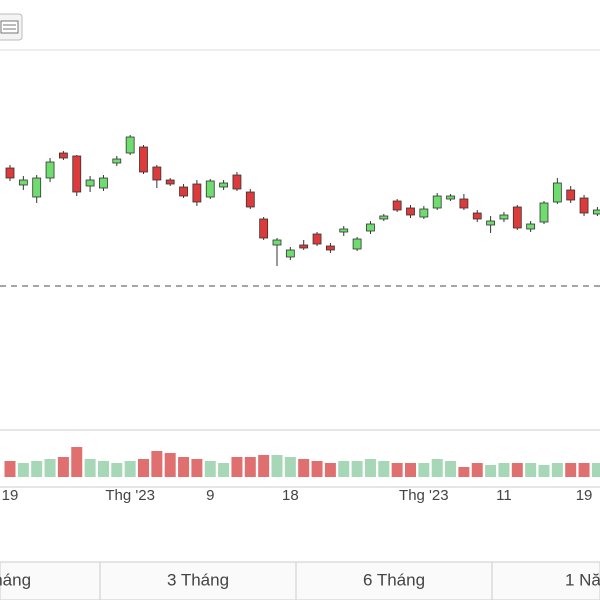 The height and width of the screenshot is (600, 600). What do you see at coordinates (15, 579) in the screenshot?
I see `range-tab: 1 Tháng` at bounding box center [15, 579].